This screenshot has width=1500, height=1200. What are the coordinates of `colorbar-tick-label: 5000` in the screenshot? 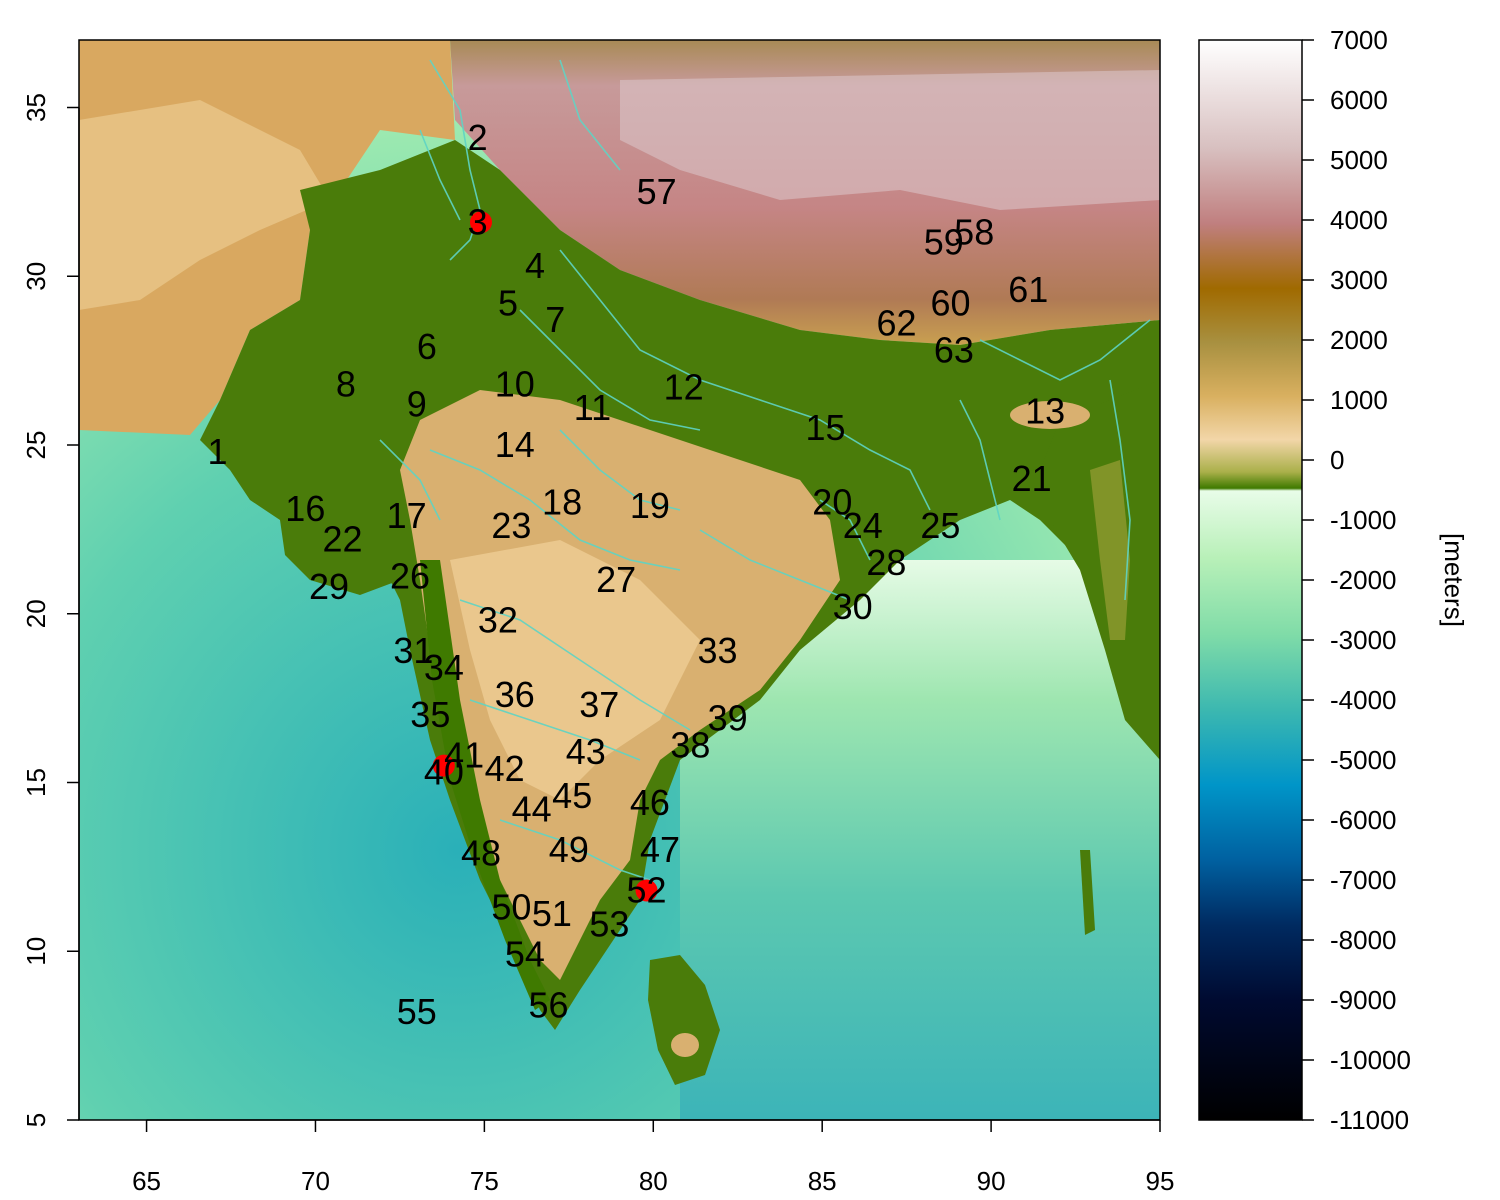 It's located at (1359, 160).